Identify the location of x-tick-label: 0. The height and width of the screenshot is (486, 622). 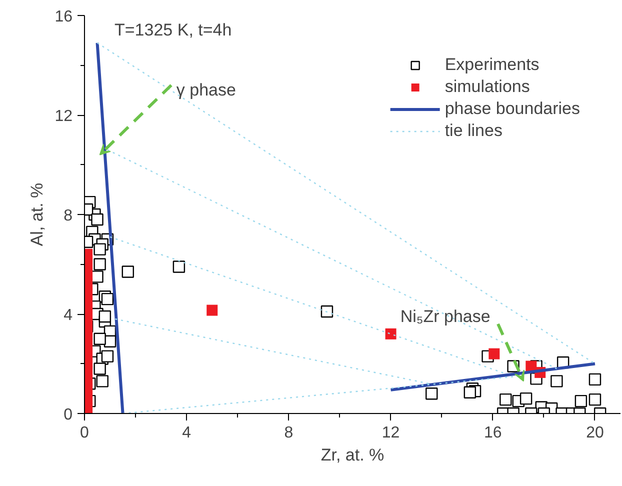
(85, 433).